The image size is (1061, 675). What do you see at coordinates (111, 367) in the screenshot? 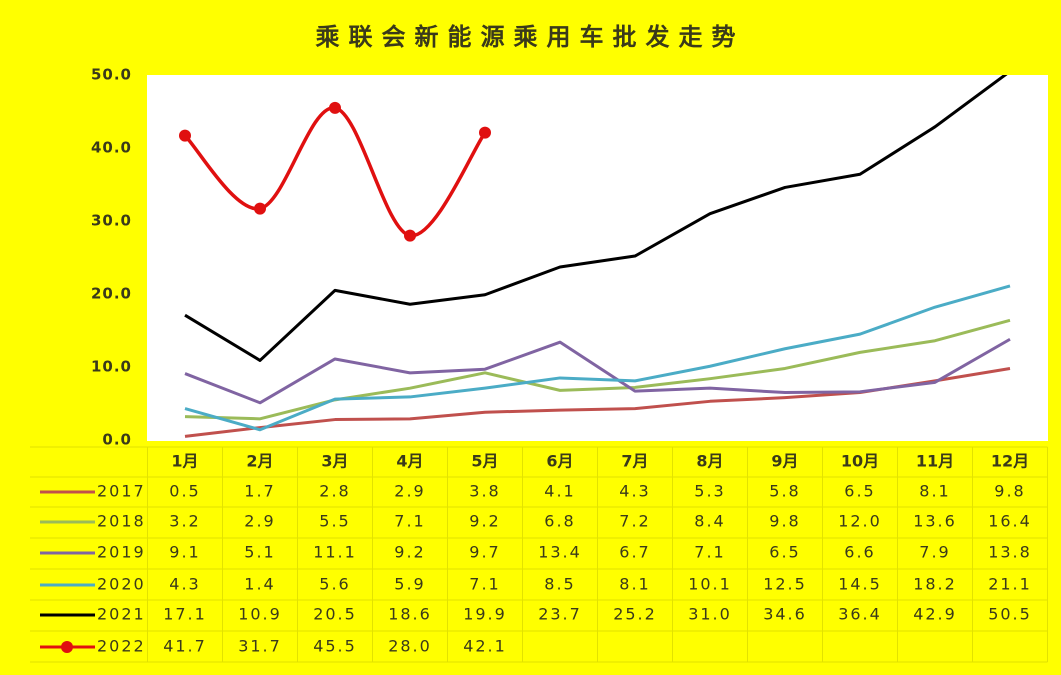
I see `y-tick-label: 10.0` at bounding box center [111, 367].